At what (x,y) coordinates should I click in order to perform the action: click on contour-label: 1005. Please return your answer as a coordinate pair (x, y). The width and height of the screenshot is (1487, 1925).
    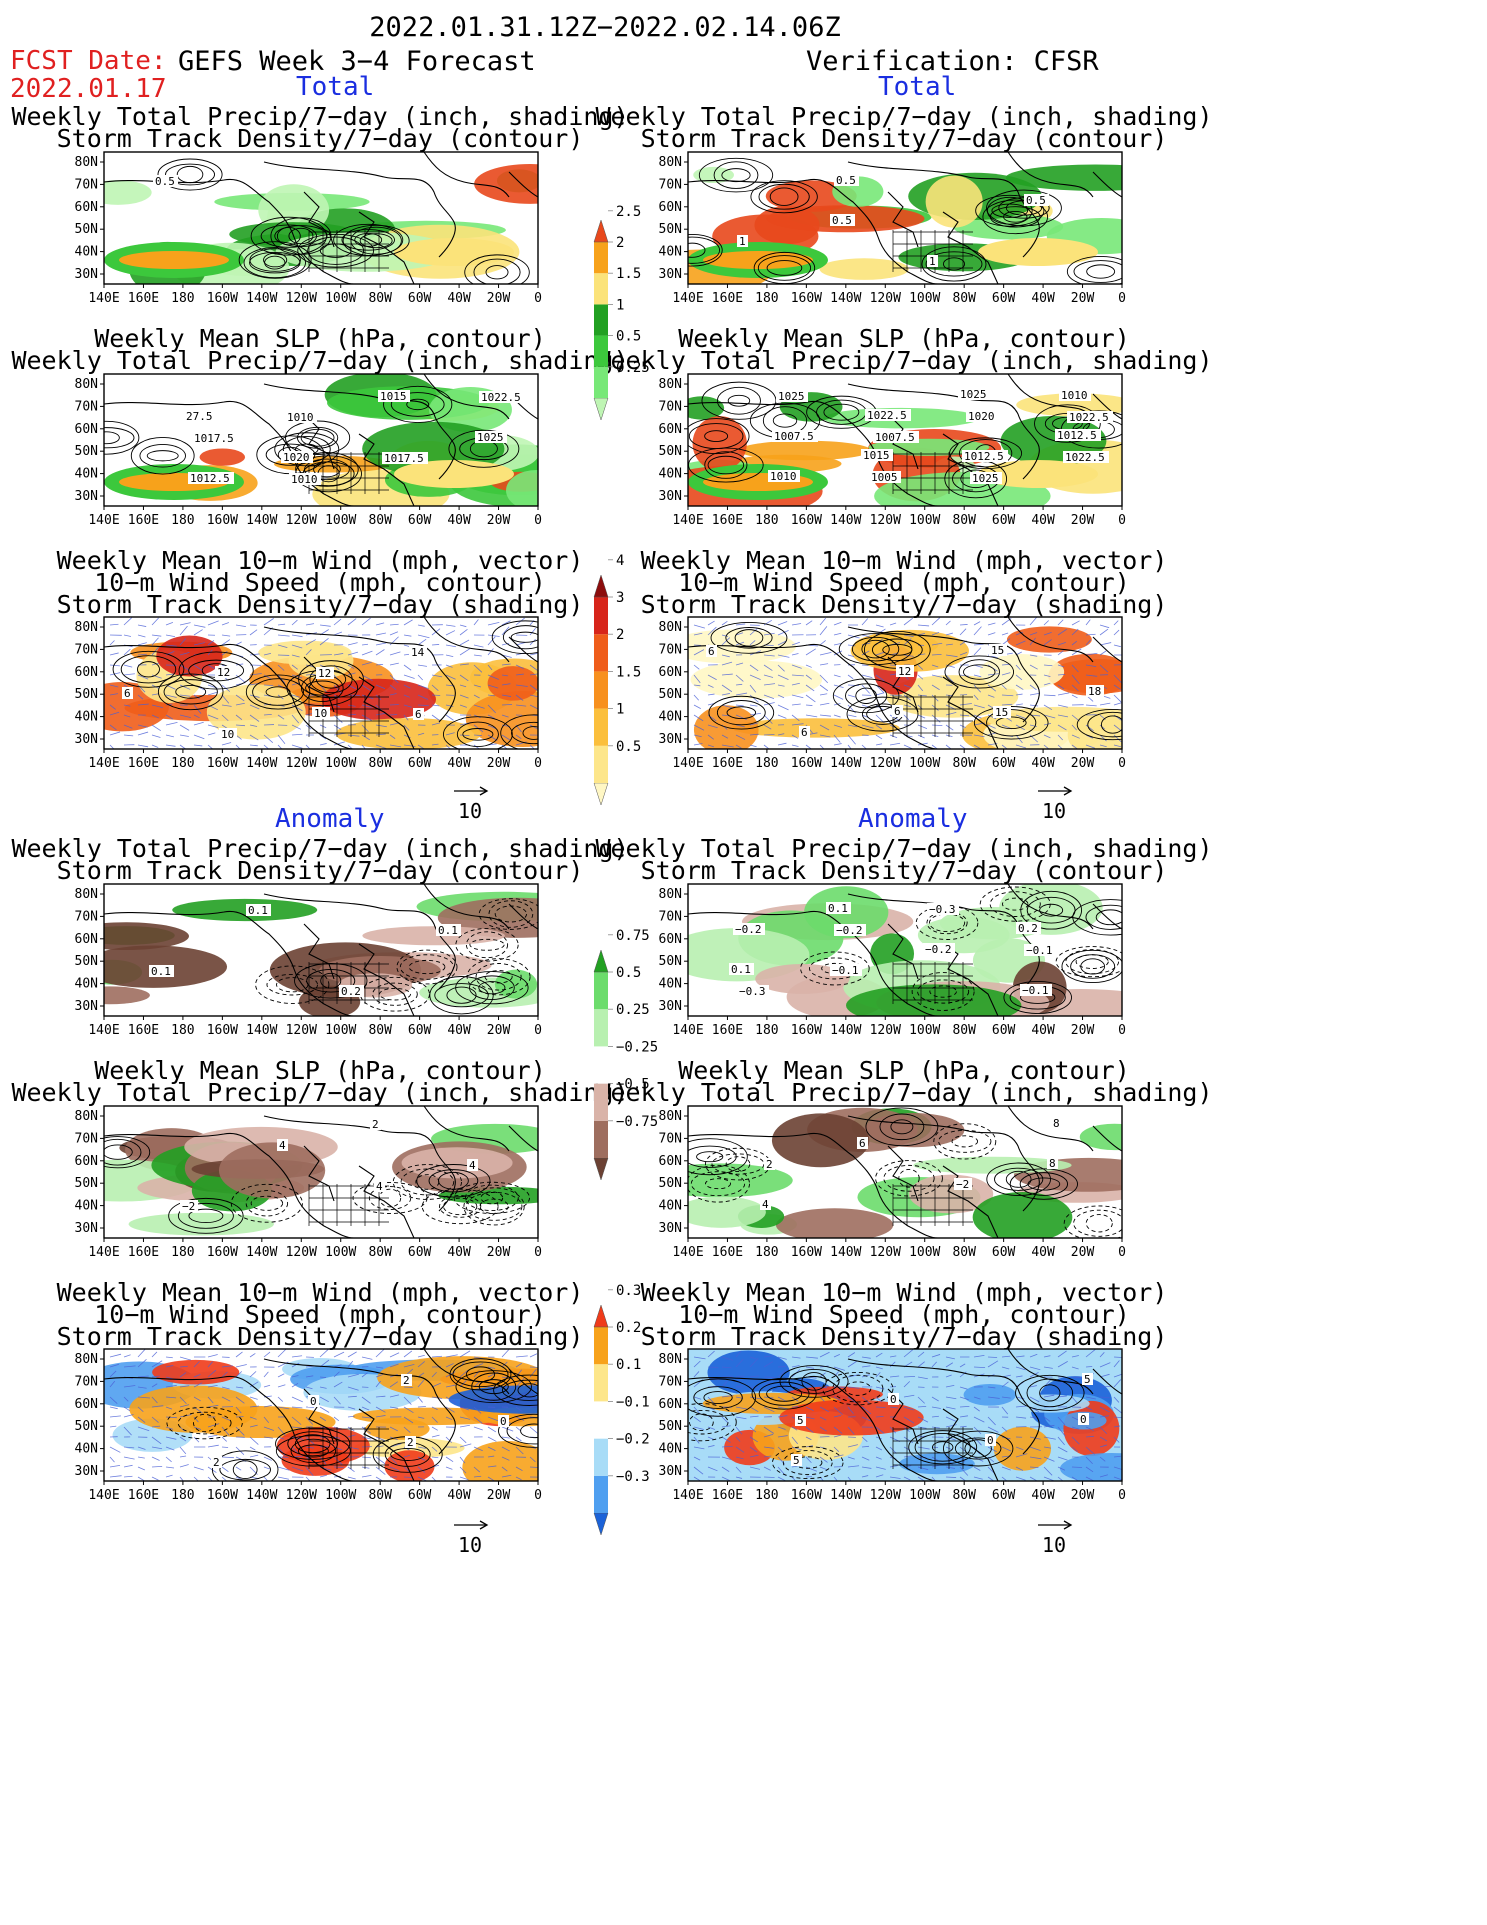
    Looking at the image, I should click on (884, 477).